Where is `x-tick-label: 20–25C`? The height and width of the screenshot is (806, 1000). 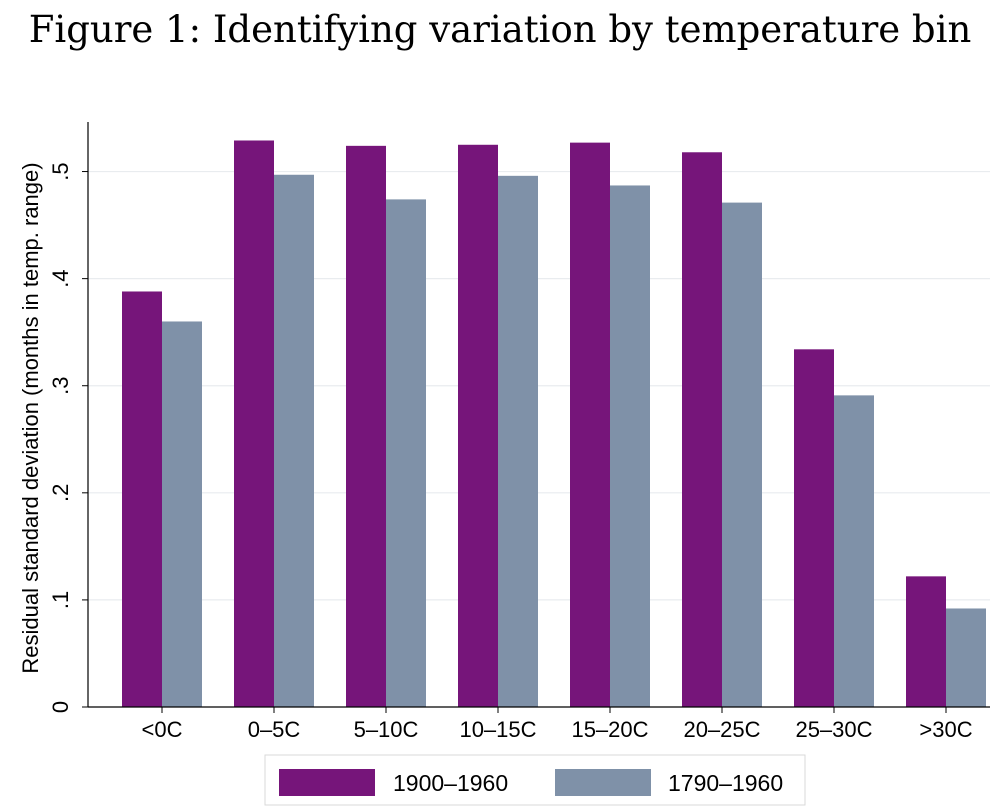 x-tick-label: 20–25C is located at coordinates (721, 729).